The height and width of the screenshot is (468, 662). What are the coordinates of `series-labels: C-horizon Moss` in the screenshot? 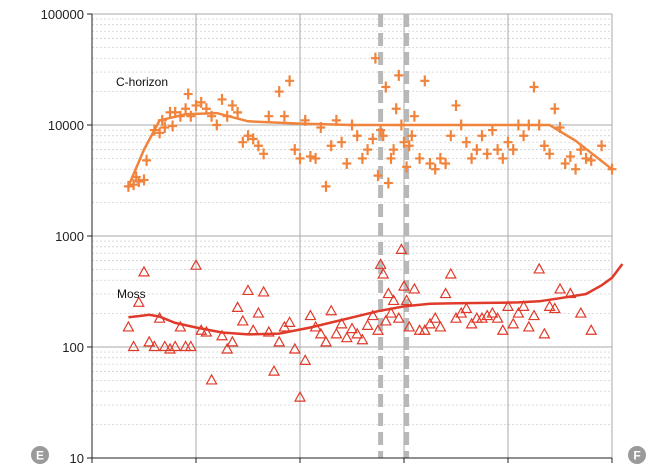 It's located at (142, 188).